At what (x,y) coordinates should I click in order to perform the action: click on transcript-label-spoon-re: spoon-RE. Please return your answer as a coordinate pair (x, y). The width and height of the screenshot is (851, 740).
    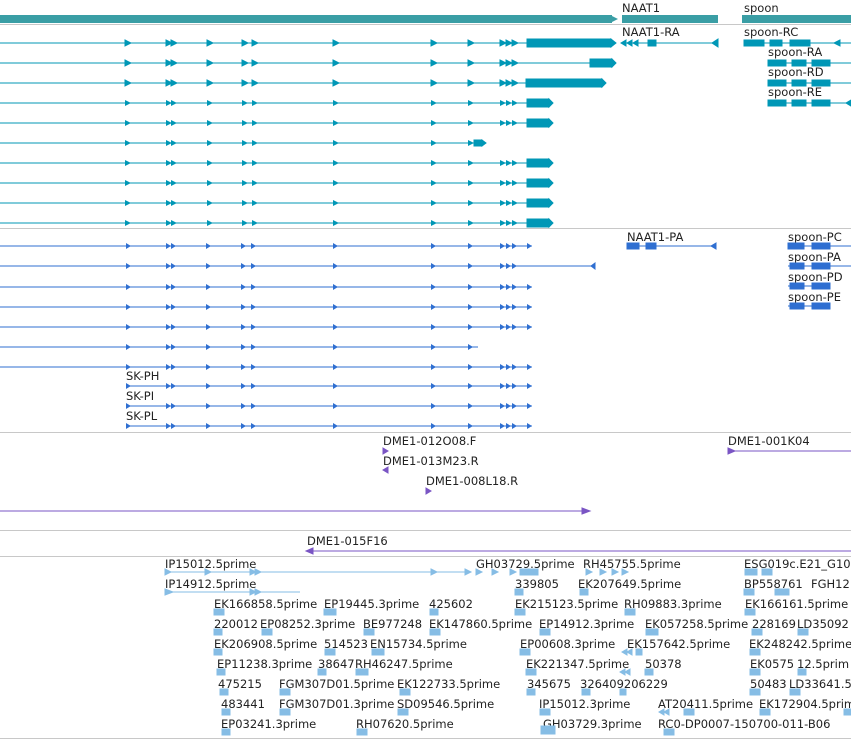
    Looking at the image, I should click on (795, 92).